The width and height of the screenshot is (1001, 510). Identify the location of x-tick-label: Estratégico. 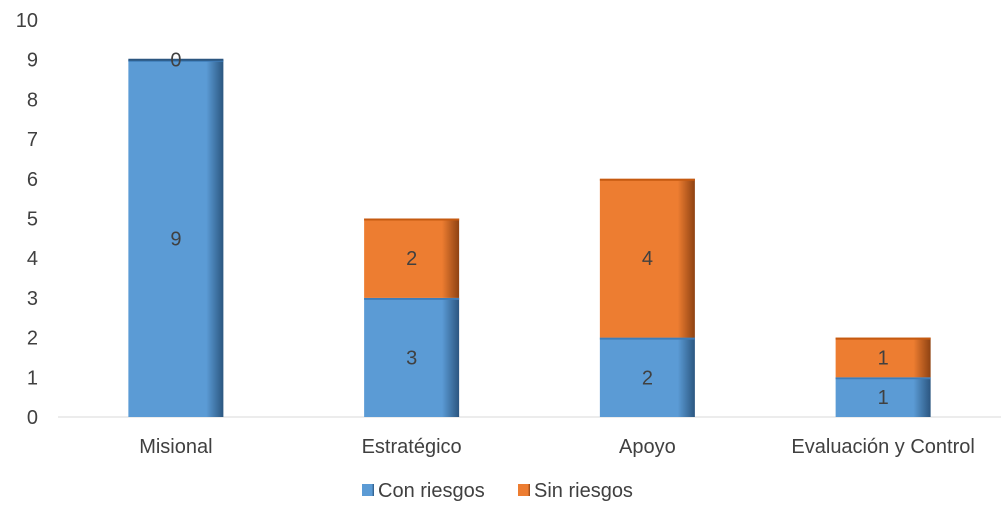
(412, 447).